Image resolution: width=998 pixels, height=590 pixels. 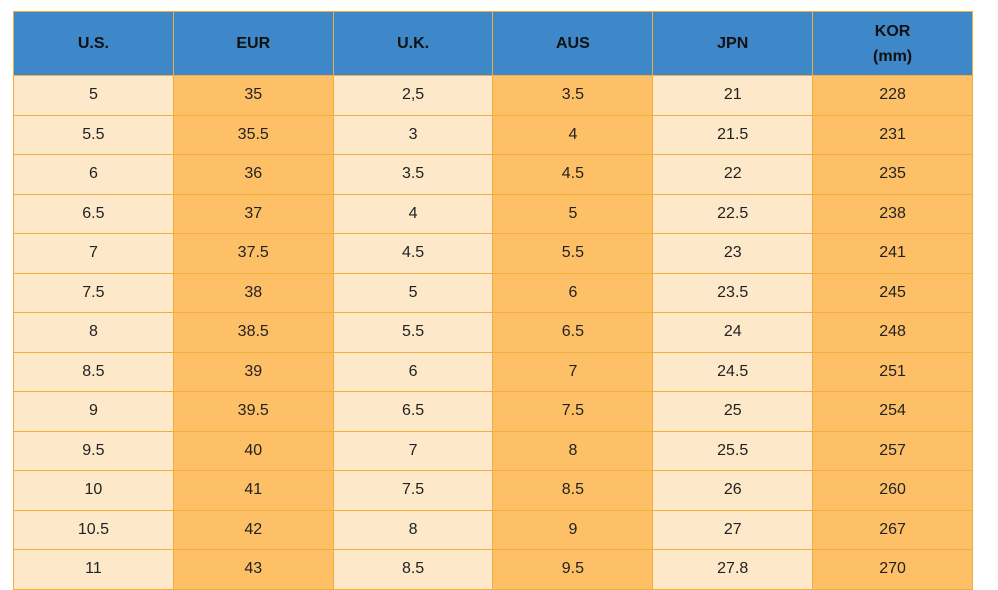 I want to click on header-cell: AUS, so click(x=573, y=43).